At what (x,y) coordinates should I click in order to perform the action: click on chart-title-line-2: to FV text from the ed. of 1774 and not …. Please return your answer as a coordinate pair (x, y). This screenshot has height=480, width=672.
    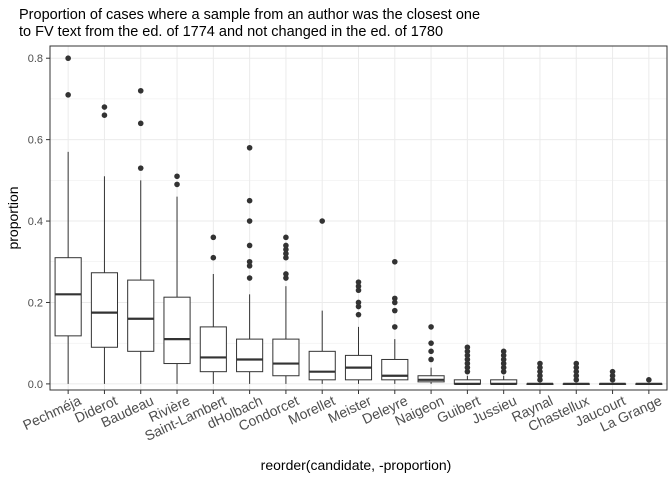
    Looking at the image, I should click on (231, 32).